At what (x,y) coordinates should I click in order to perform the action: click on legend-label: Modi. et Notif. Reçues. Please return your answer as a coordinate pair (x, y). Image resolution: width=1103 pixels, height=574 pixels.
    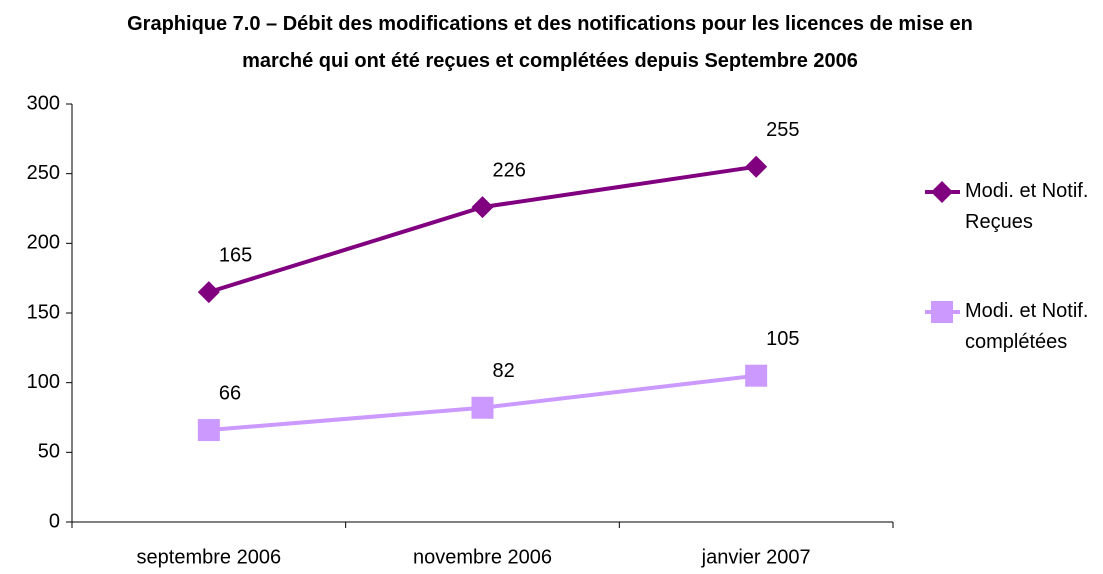
    Looking at the image, I should click on (1027, 206).